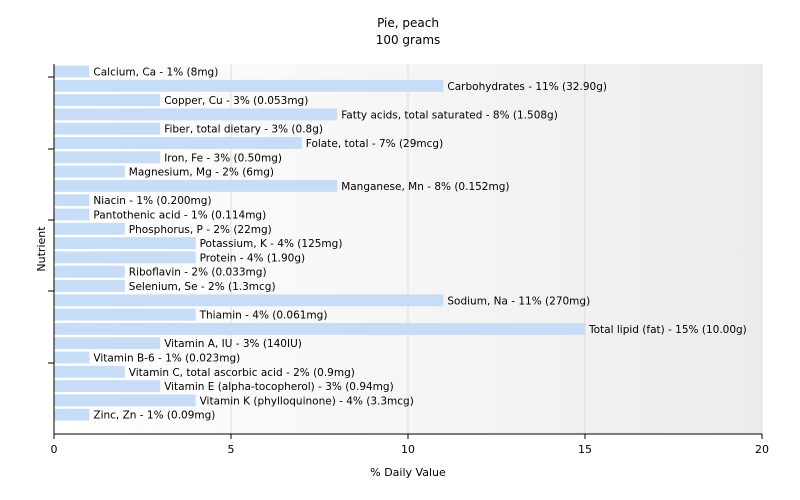  What do you see at coordinates (425, 187) in the screenshot?
I see `bar-label: Manganese, Mn - 8% (0.152mg)` at bounding box center [425, 187].